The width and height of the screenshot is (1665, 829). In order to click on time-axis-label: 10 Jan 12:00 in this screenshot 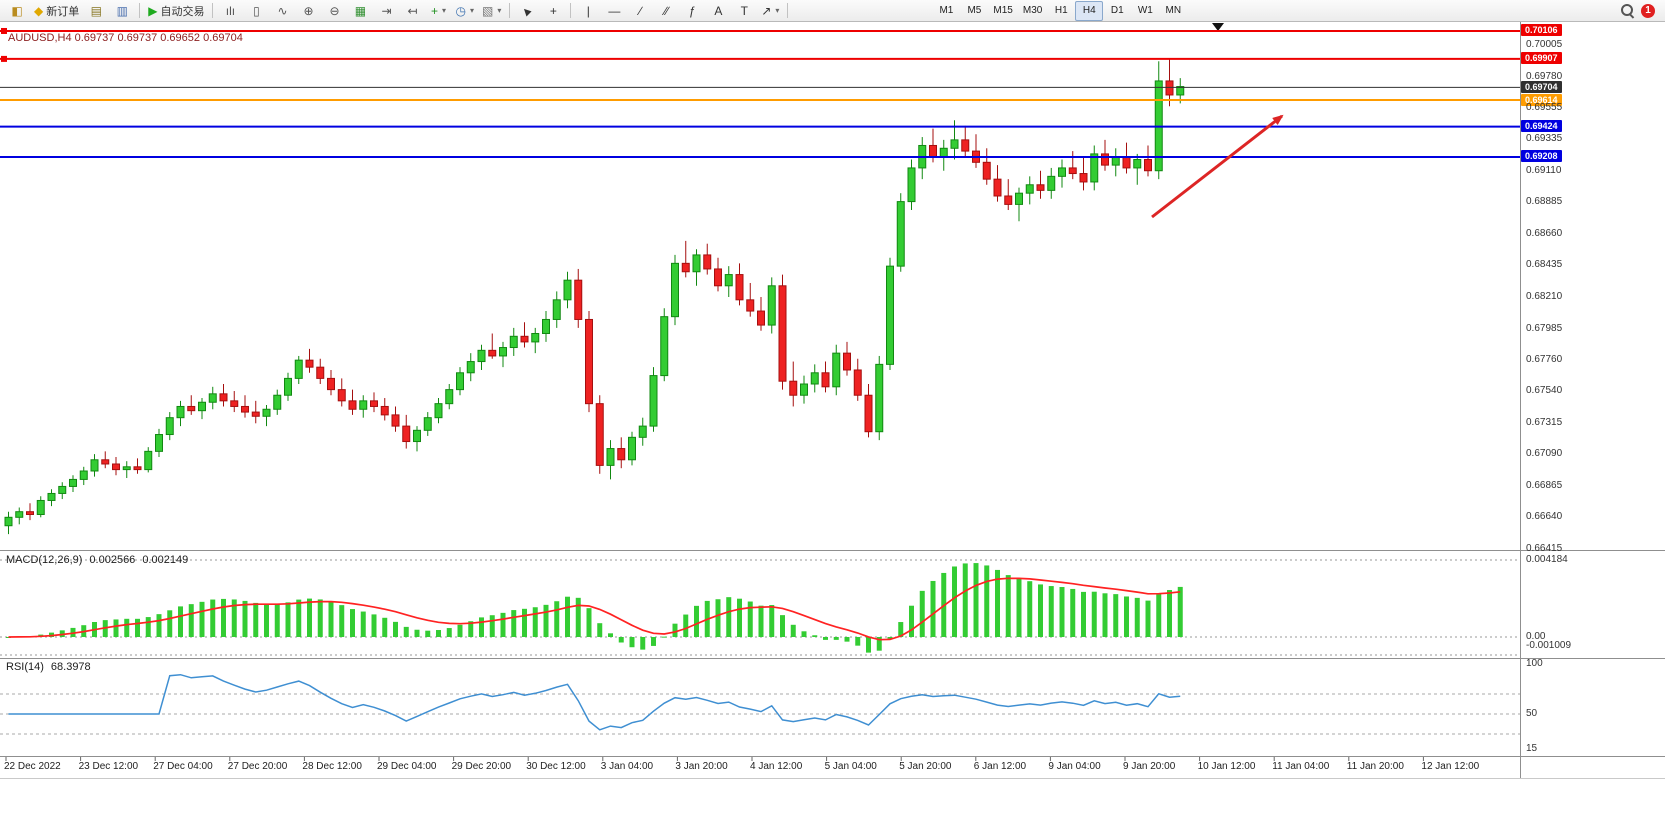, I will do `click(1226, 766)`.